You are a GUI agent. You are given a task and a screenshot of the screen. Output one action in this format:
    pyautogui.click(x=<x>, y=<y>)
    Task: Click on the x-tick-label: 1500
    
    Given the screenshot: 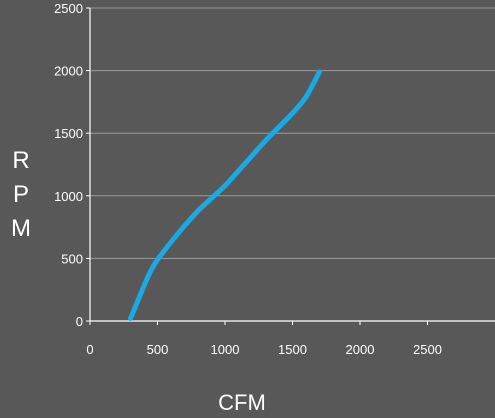 What is the action you would take?
    pyautogui.click(x=292, y=349)
    